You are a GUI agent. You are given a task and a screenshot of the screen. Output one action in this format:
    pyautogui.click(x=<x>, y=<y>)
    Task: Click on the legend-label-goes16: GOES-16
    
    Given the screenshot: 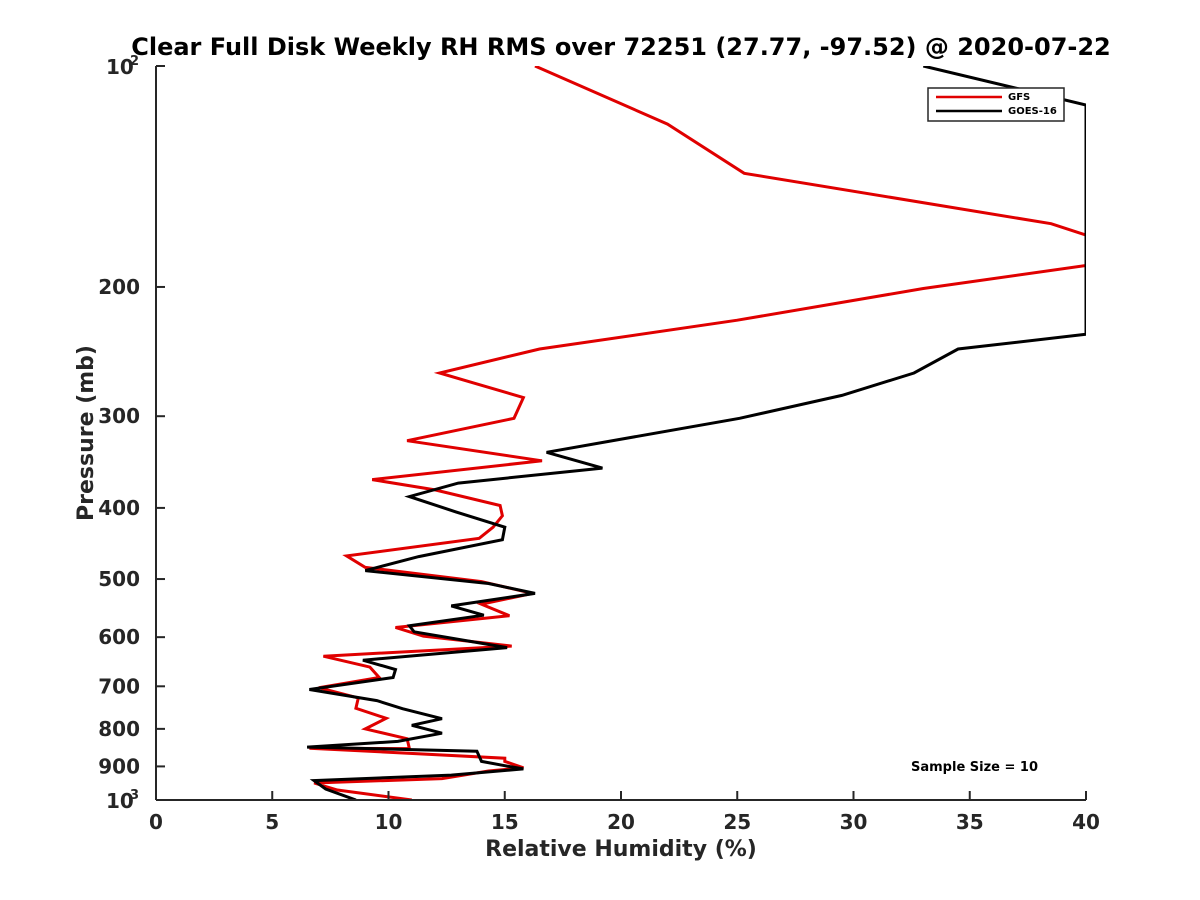 What is the action you would take?
    pyautogui.click(x=1032, y=111)
    